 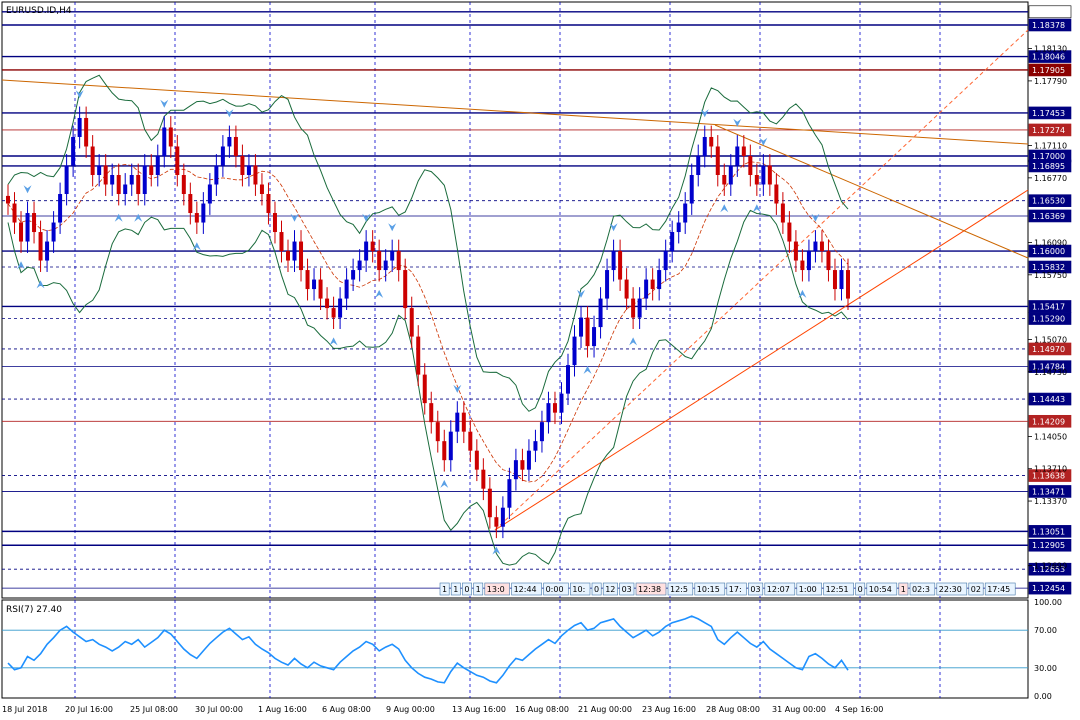 I want to click on strip-label-16: 12:07, so click(x=778, y=589).